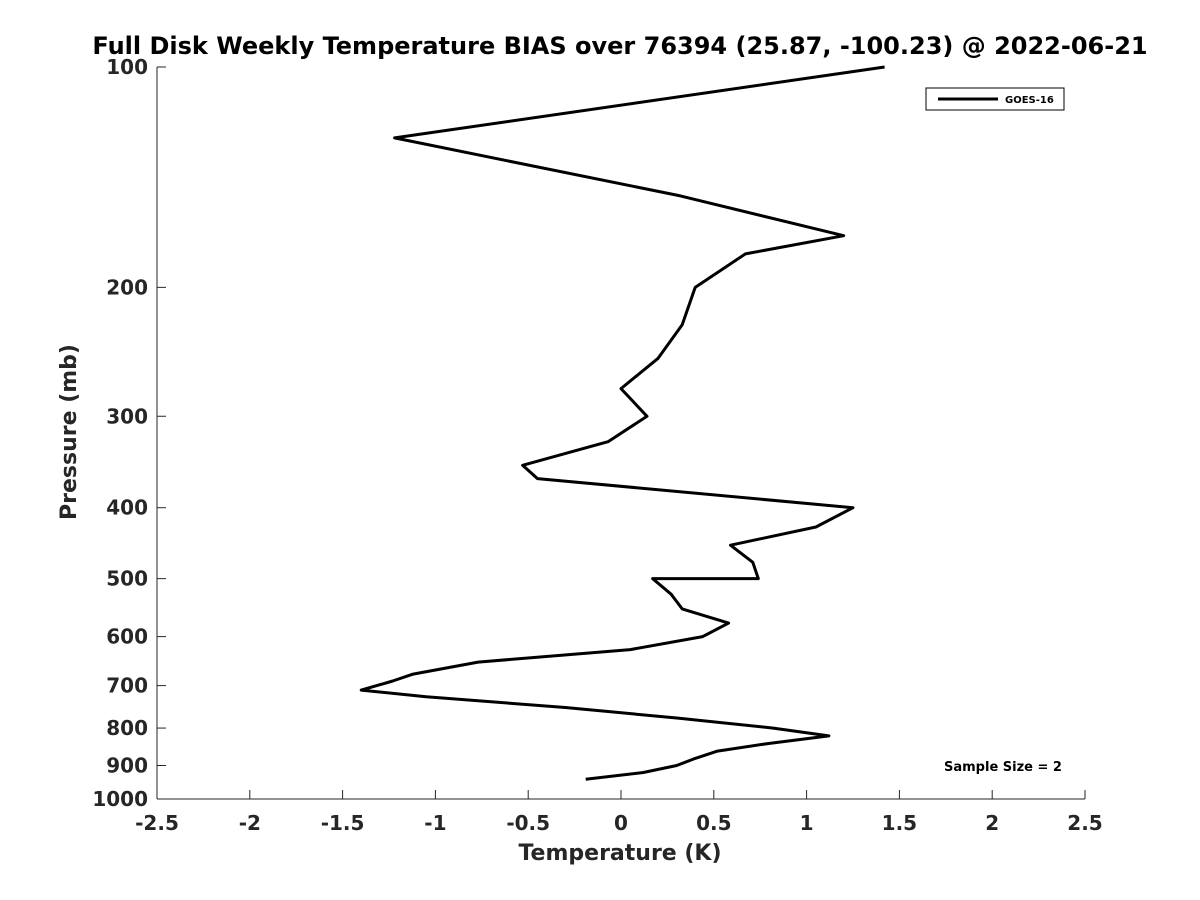 This screenshot has width=1200, height=900. What do you see at coordinates (899, 823) in the screenshot?
I see `x-tick-label: 1.5` at bounding box center [899, 823].